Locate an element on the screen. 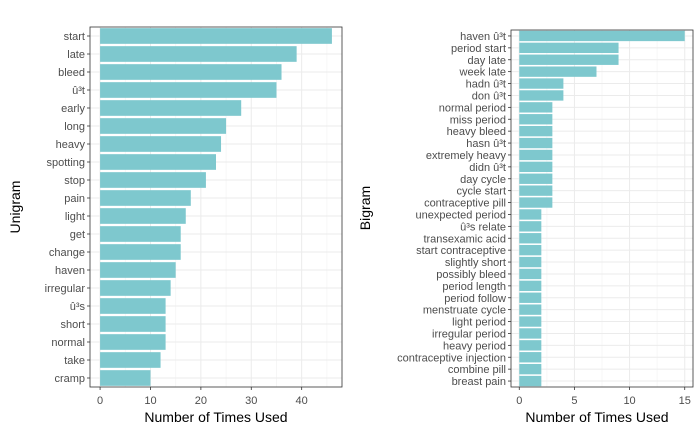  bar-day-cycle is located at coordinates (536, 178).